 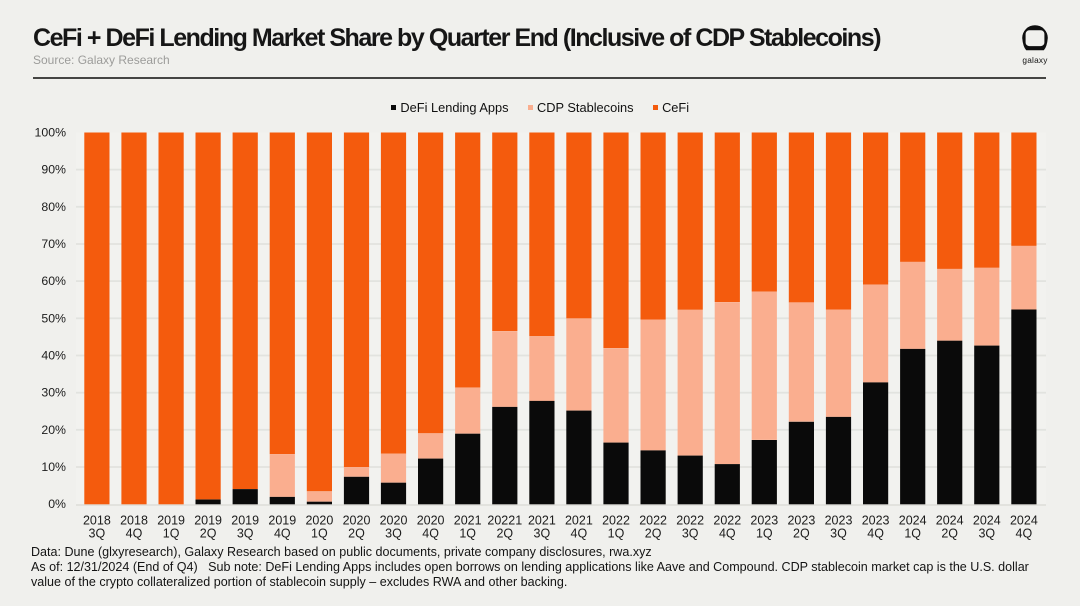 What do you see at coordinates (53, 281) in the screenshot?
I see `svg-text: 60%` at bounding box center [53, 281].